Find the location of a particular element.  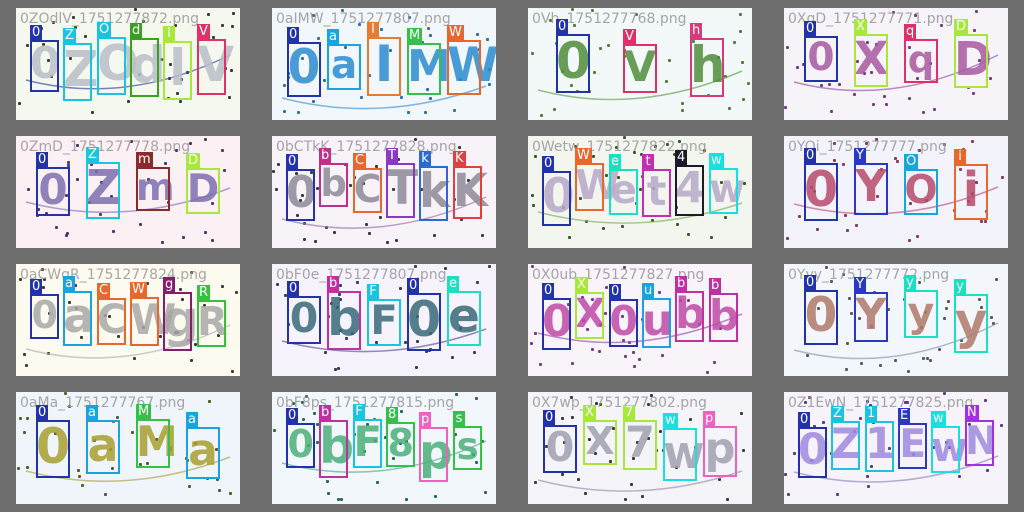

class-label: w is located at coordinates (670, 421).